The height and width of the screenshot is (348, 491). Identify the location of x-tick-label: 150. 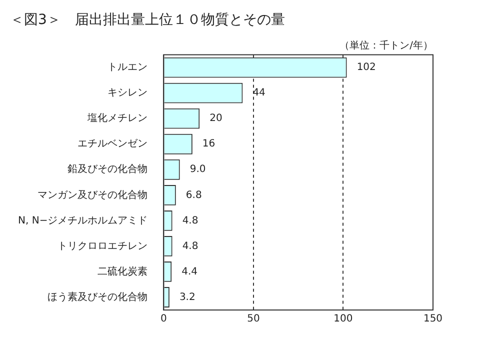
(433, 319).